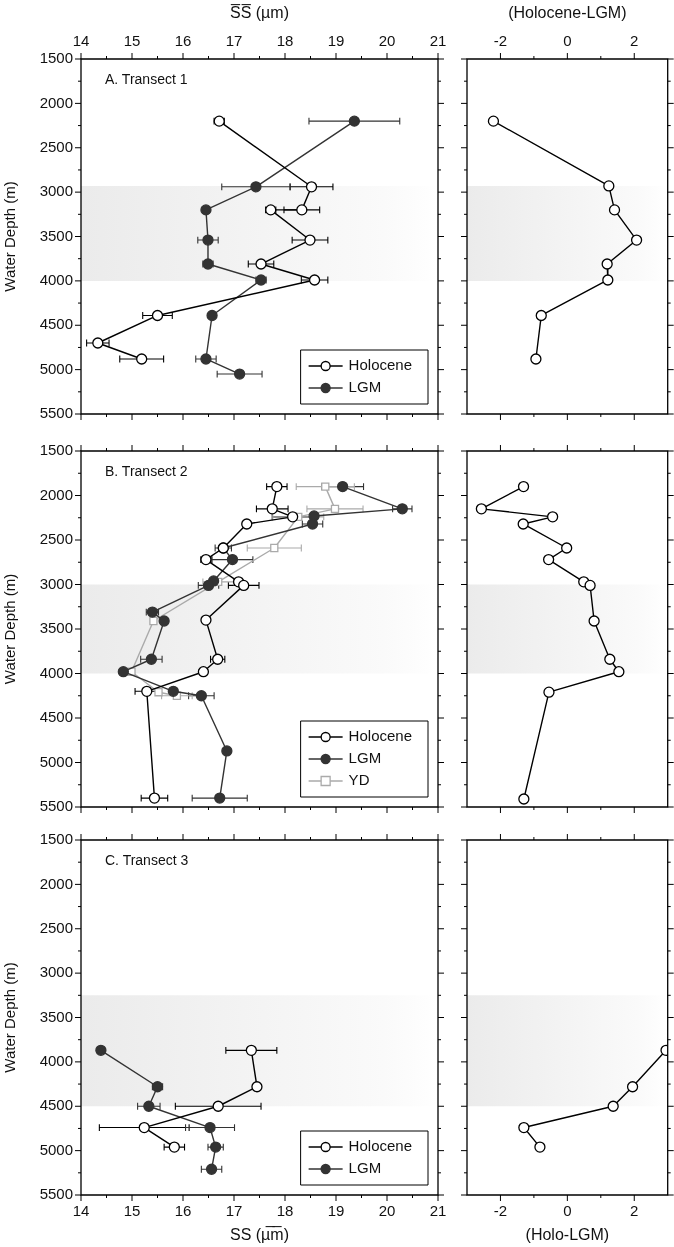  Describe the element at coordinates (567, 13) in the screenshot. I see `x-axis-title: (Holocene-LGM)` at that location.